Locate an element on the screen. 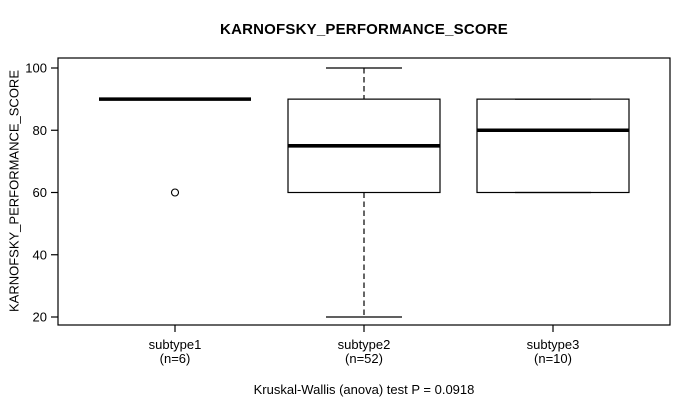 This screenshot has height=400, width=700. x-category-sublabel: (n=10) is located at coordinates (553, 358).